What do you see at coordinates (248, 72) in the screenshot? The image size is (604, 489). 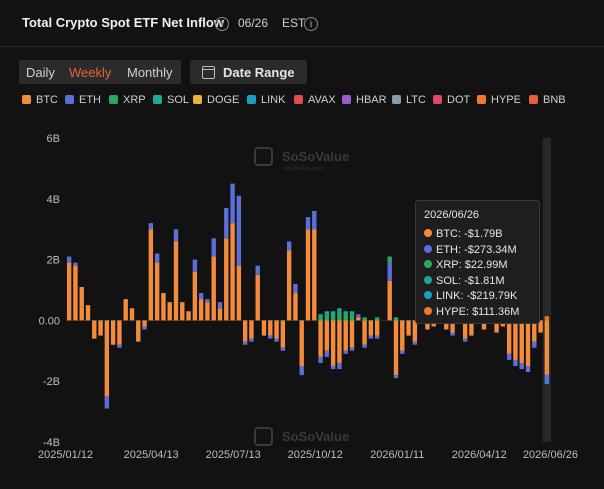 I see `date-range-button: Date Range` at bounding box center [248, 72].